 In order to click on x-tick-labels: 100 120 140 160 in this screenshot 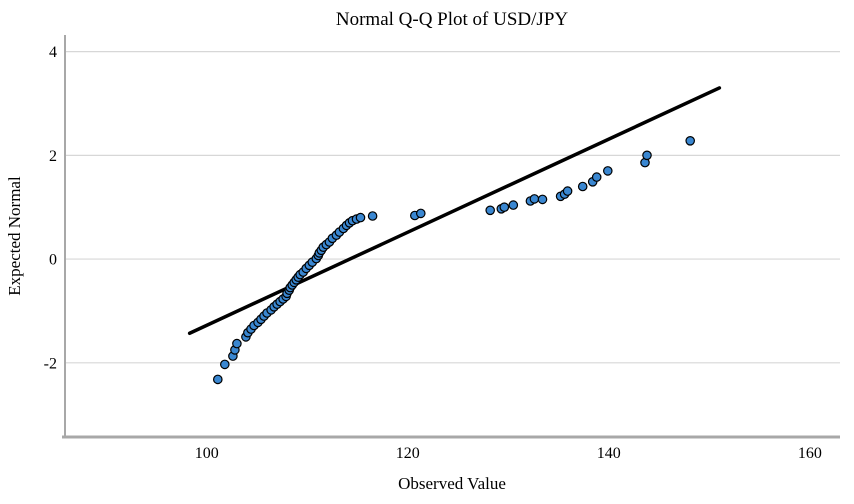, I will do `click(508, 453)`.